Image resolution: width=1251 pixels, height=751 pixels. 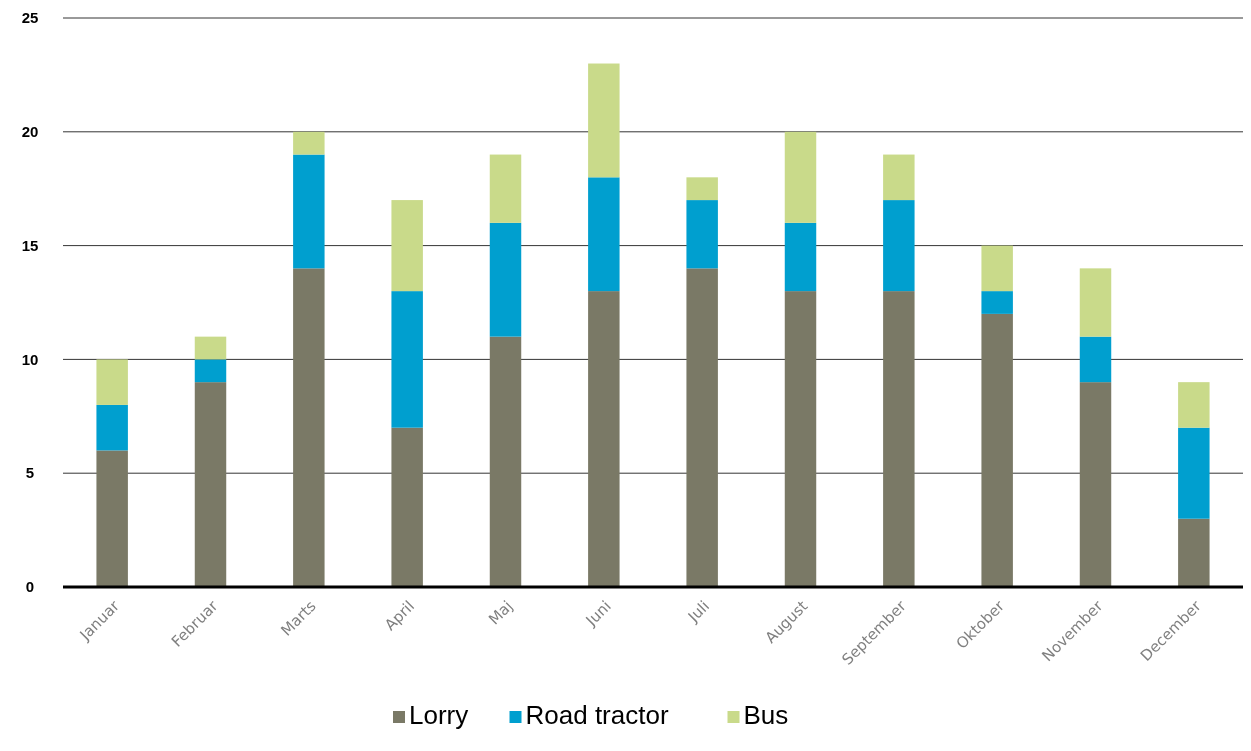 I want to click on legend-label: Road tractor, so click(x=597, y=715).